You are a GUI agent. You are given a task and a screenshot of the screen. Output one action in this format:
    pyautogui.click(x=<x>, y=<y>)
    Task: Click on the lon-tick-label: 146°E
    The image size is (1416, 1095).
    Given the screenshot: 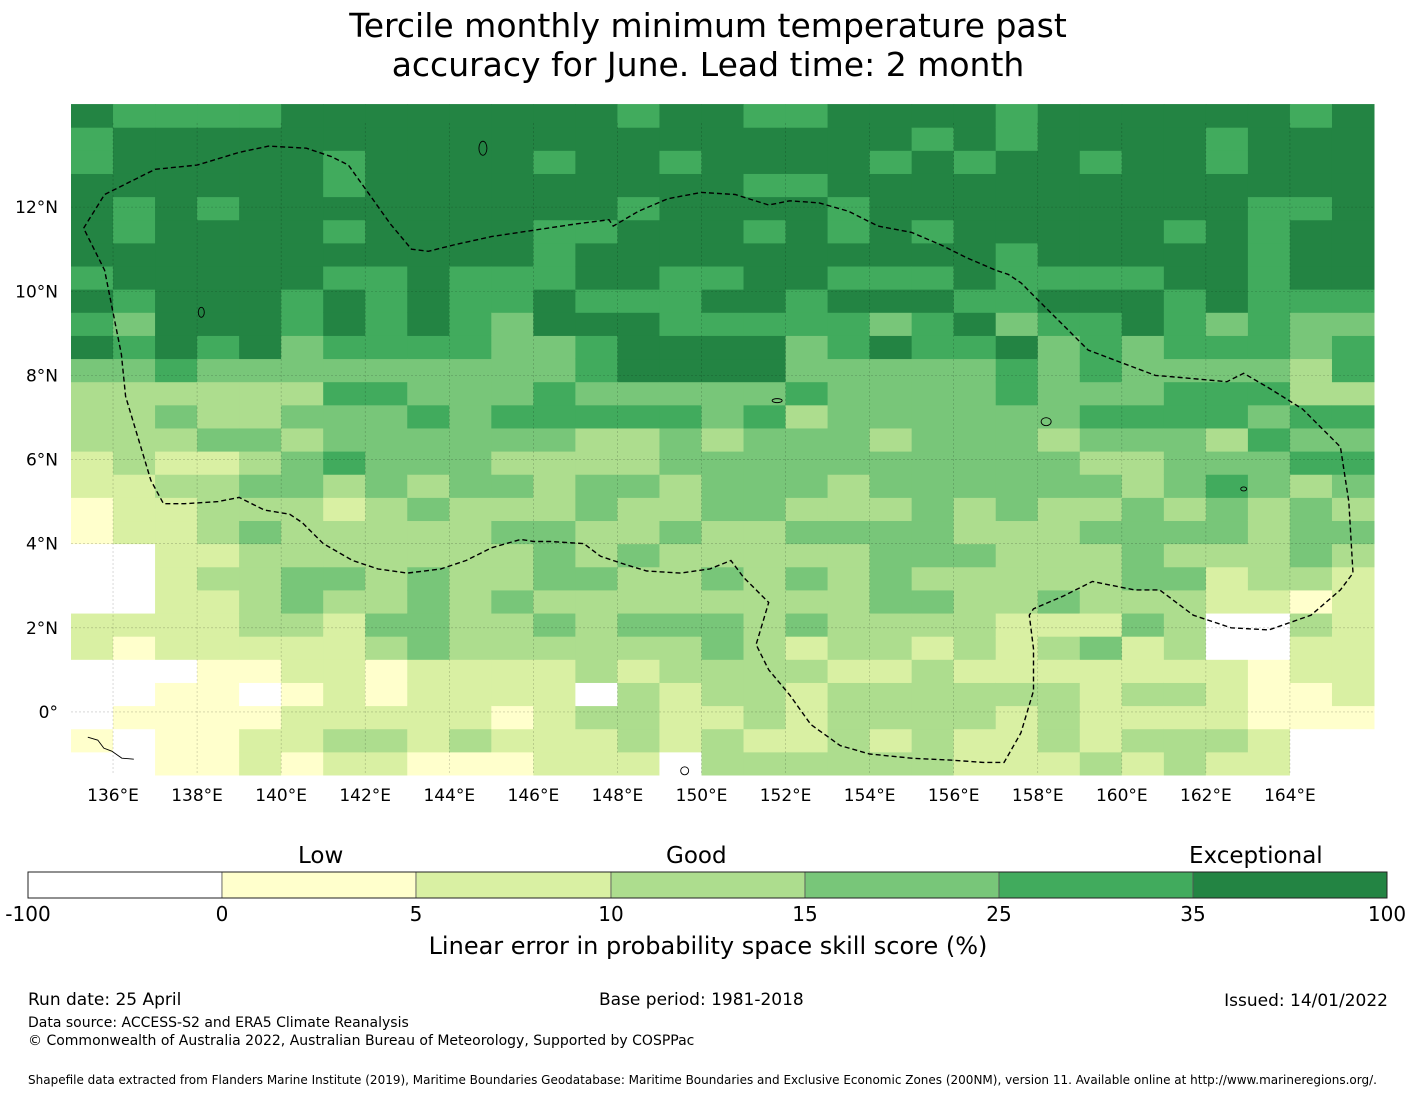 What is the action you would take?
    pyautogui.click(x=534, y=796)
    